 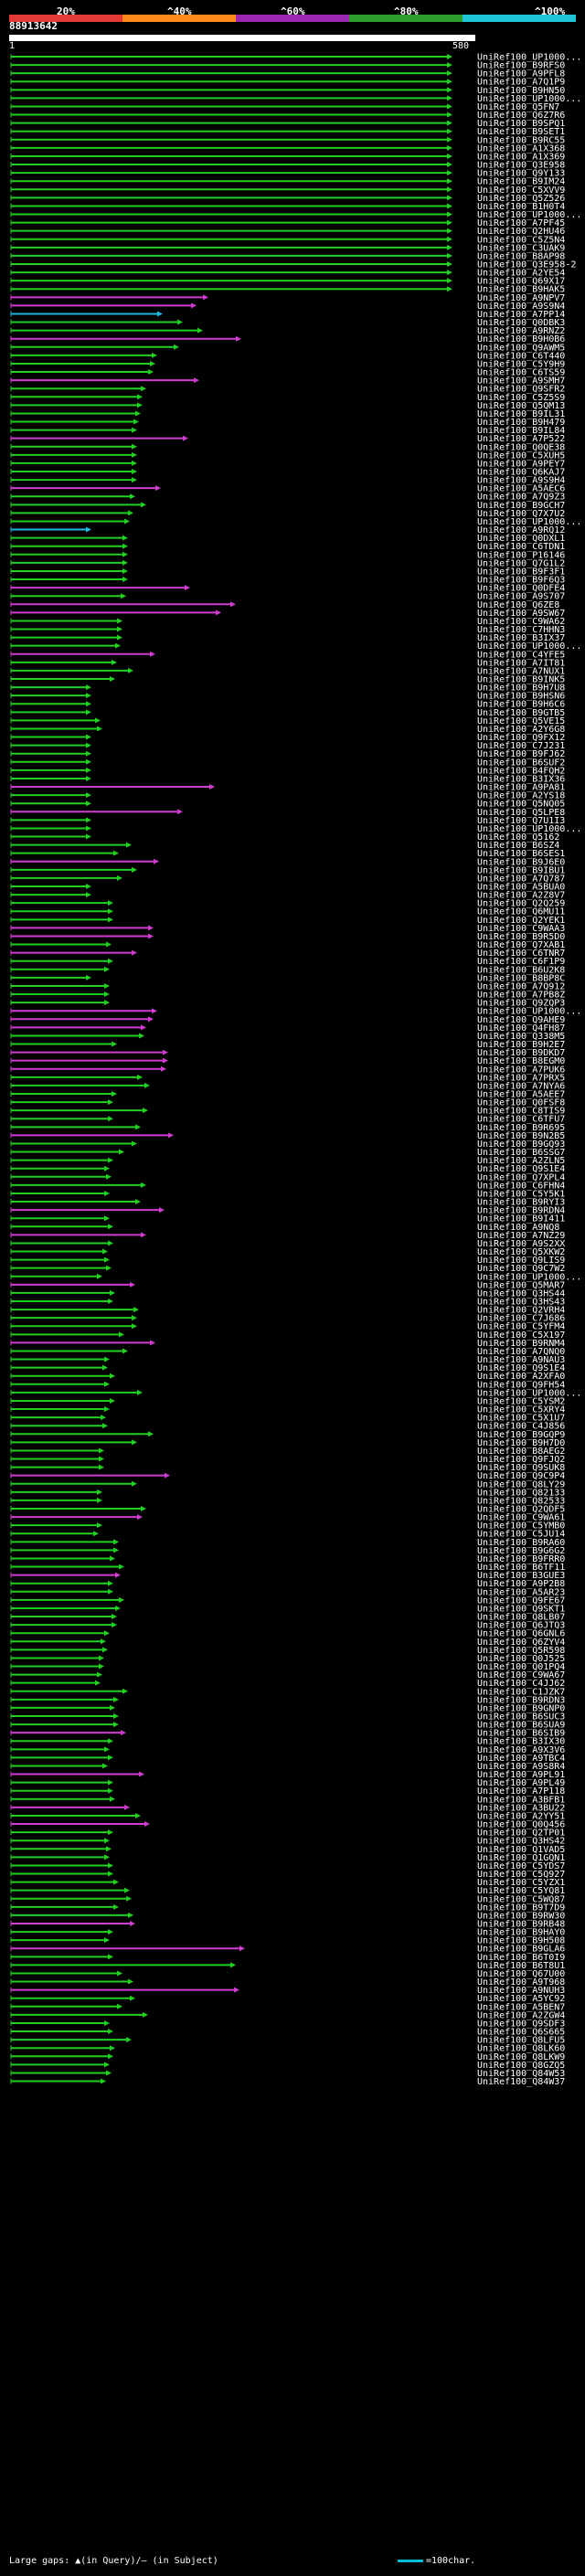 What do you see at coordinates (521, 721) in the screenshot?
I see `hit-label: UniRef100_Q5VE15` at bounding box center [521, 721].